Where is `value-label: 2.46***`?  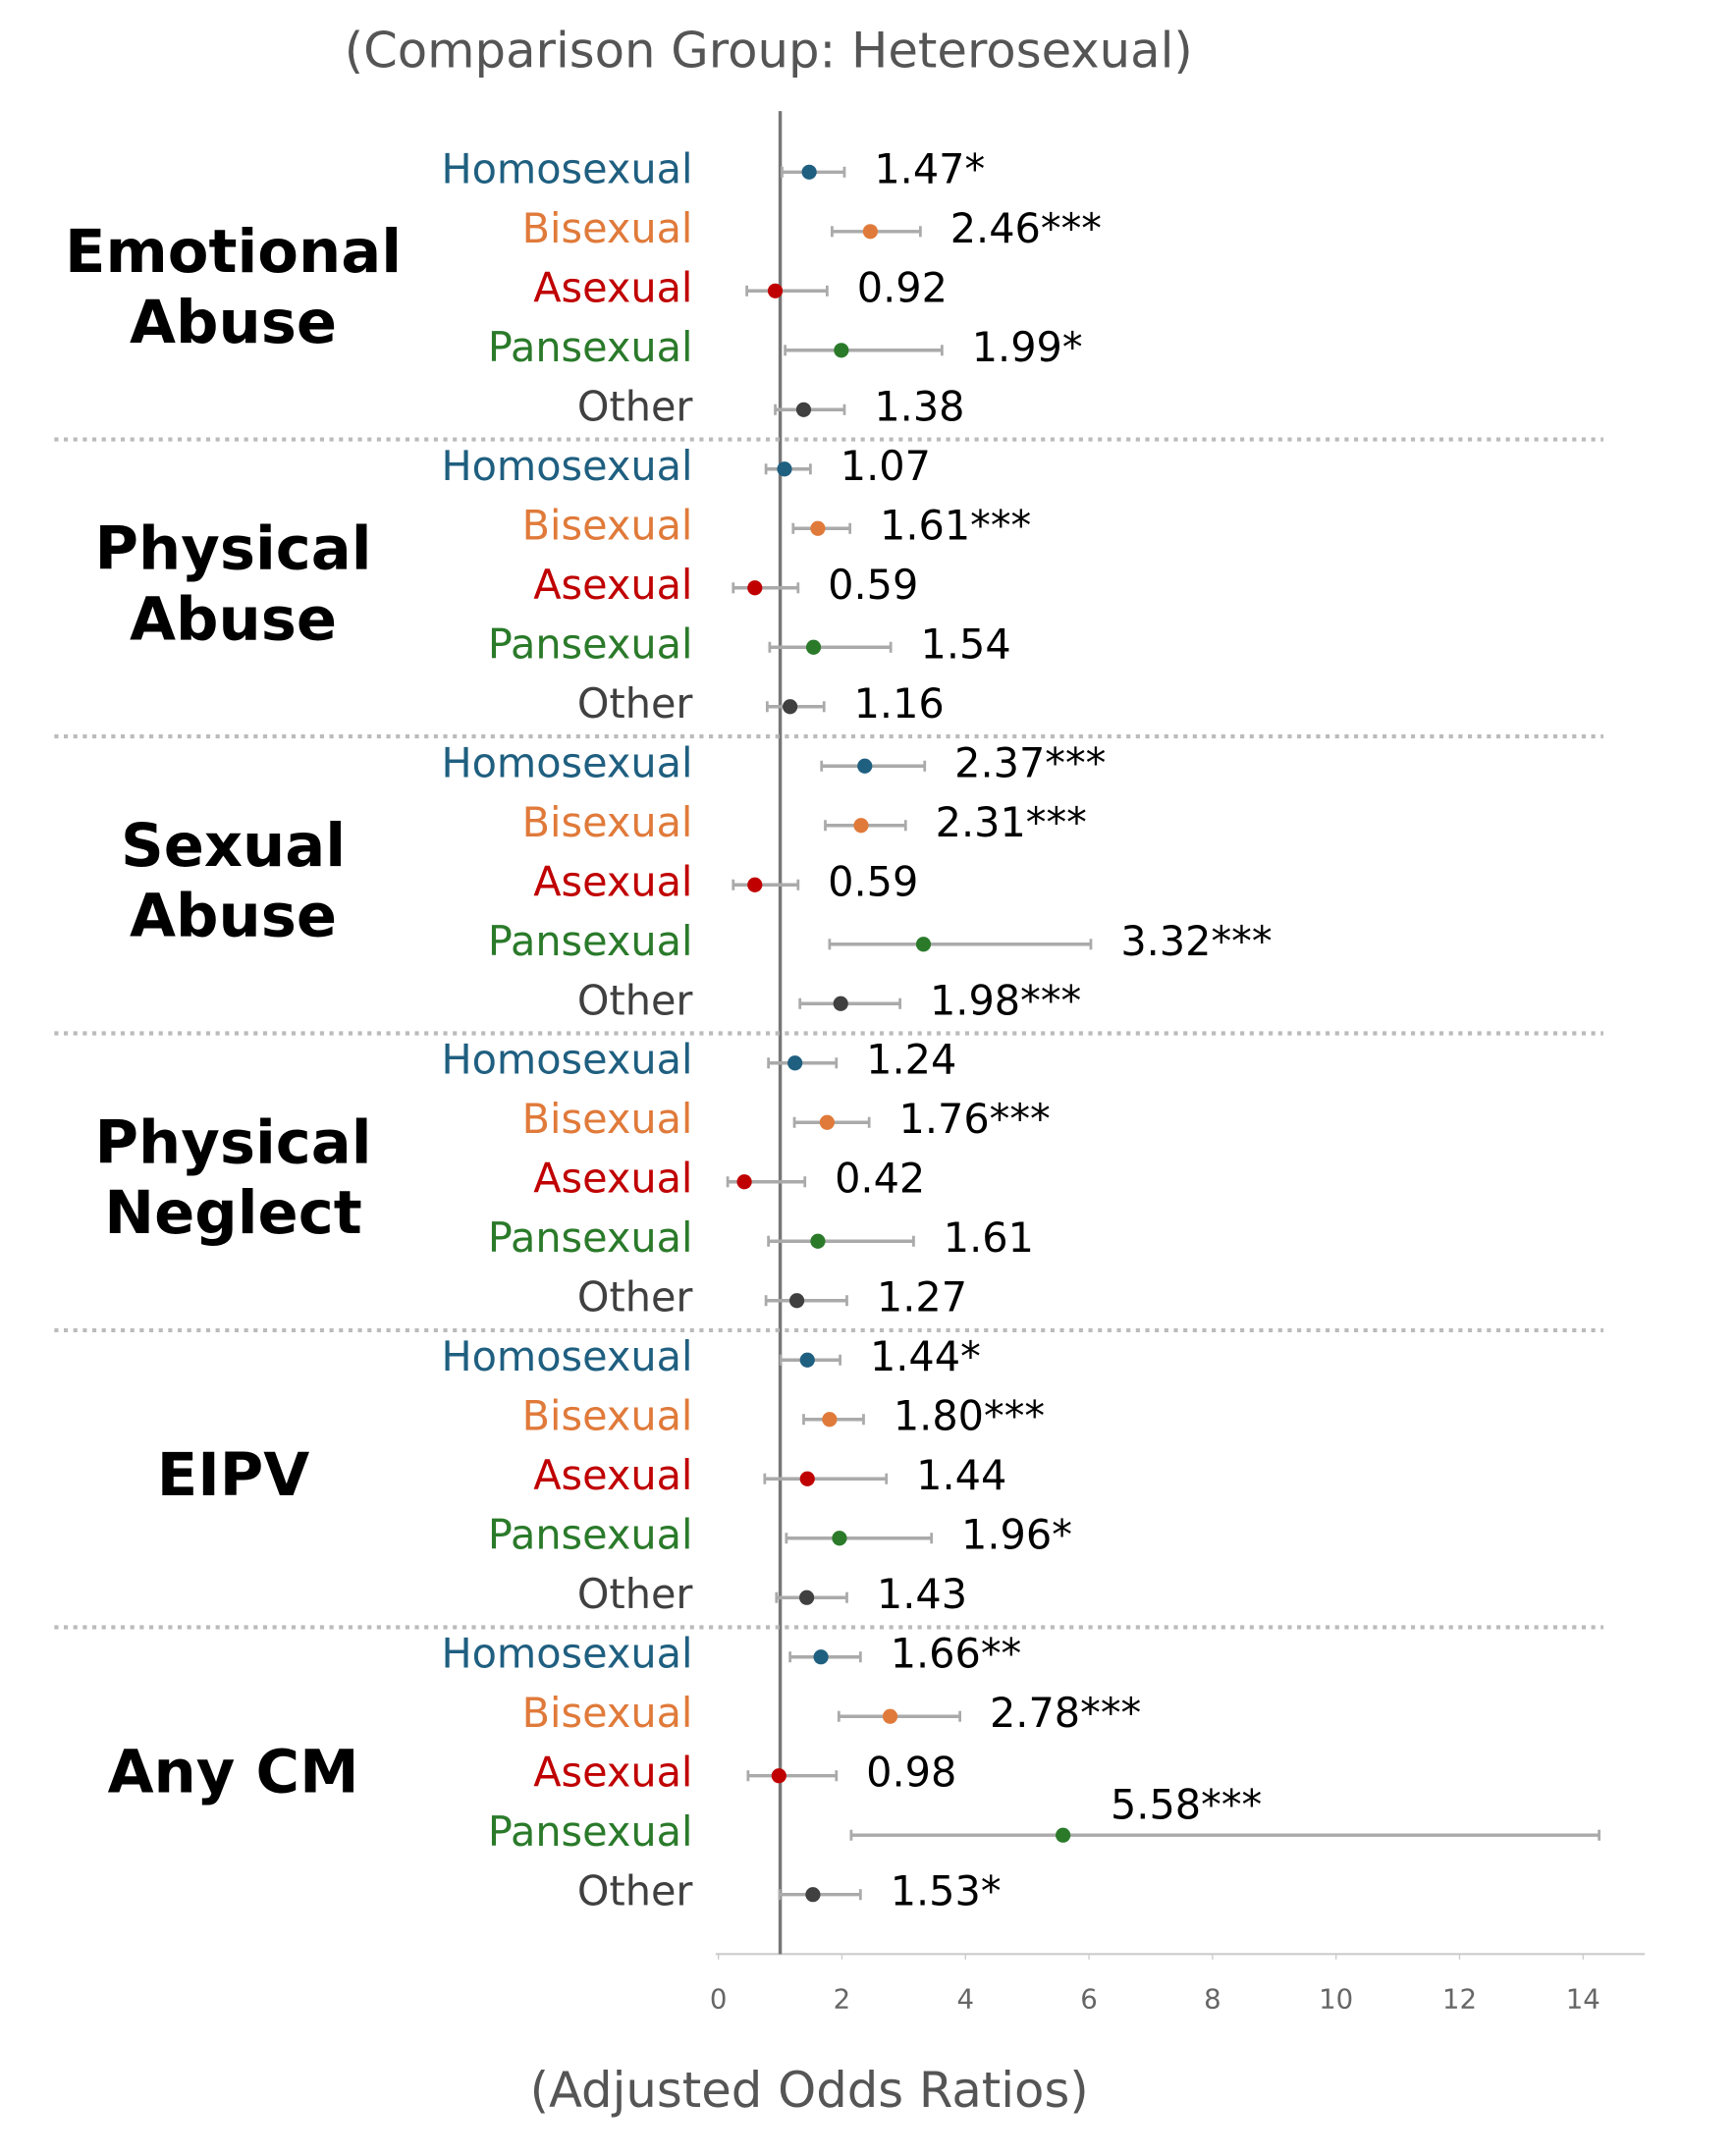
value-label: 2.46*** is located at coordinates (1026, 229).